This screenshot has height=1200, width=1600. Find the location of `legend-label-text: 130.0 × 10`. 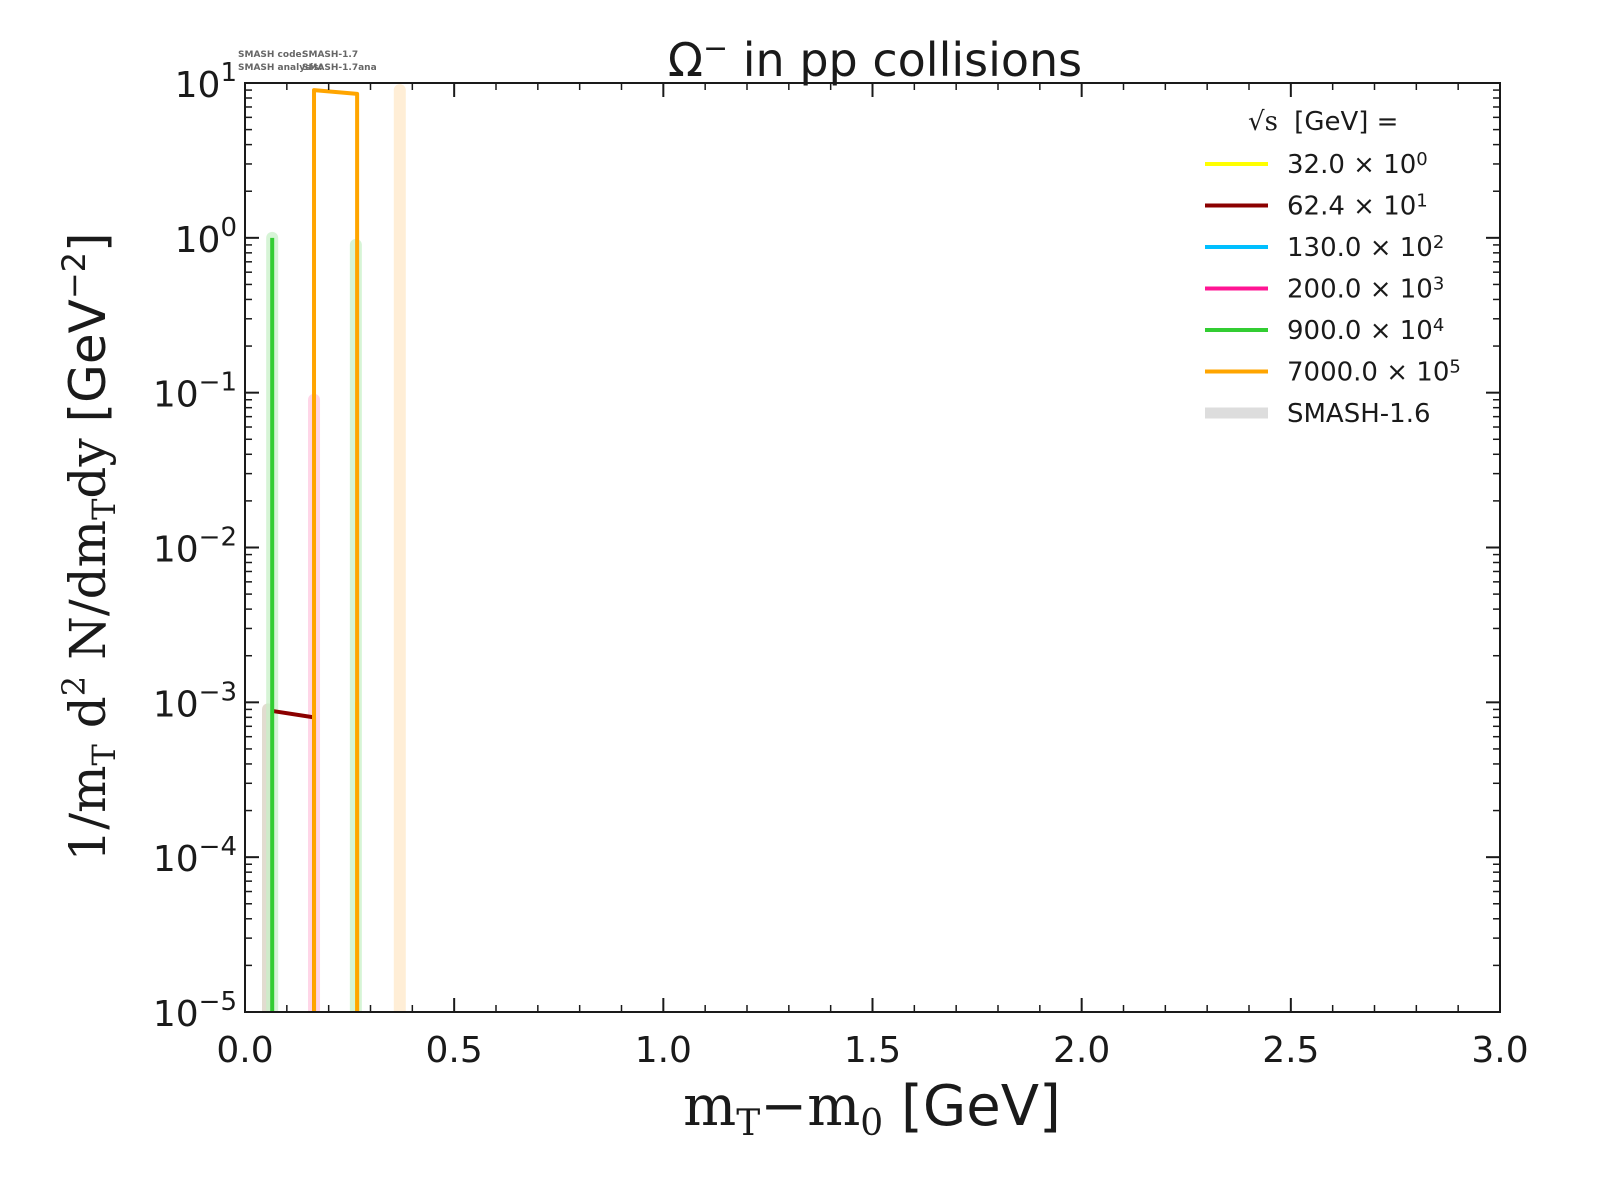

legend-label-text: 130.0 × 10 is located at coordinates (1360, 248).